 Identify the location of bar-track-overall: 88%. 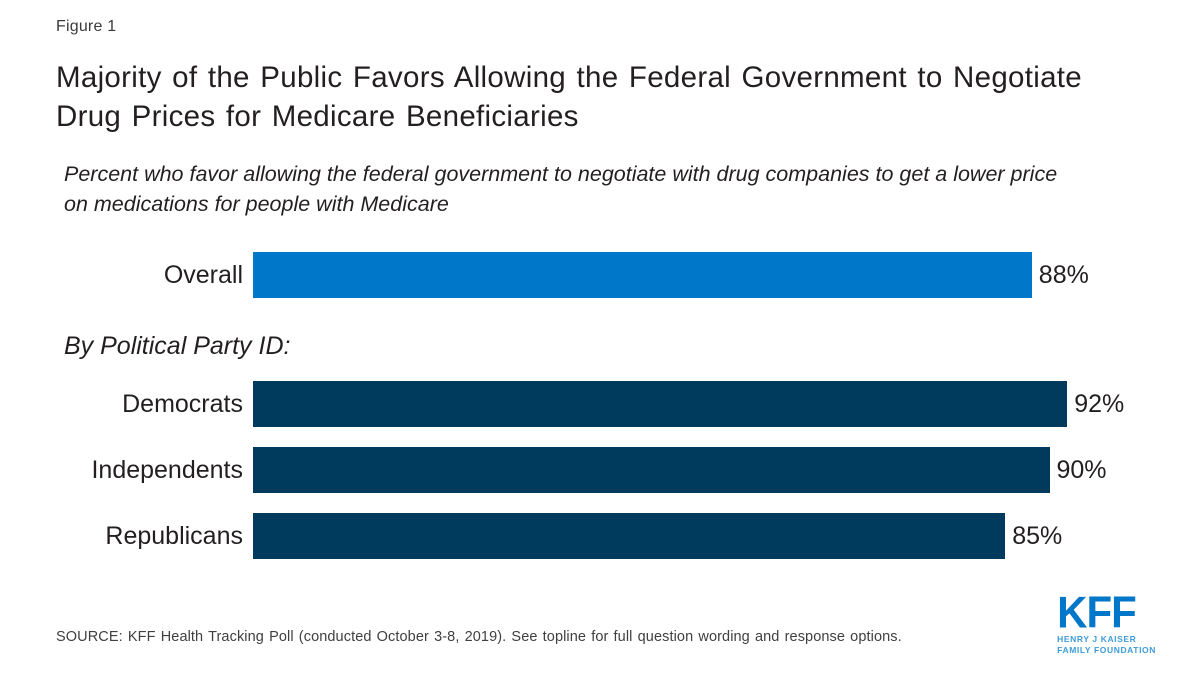
(706, 275).